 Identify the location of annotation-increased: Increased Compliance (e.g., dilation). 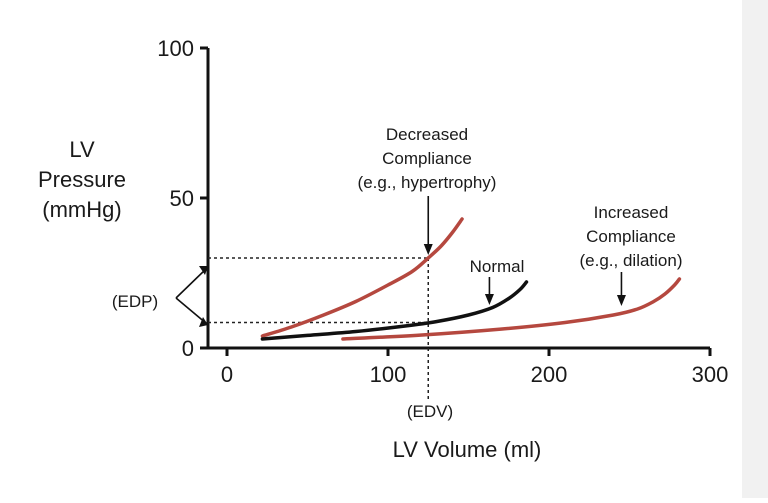
(631, 236).